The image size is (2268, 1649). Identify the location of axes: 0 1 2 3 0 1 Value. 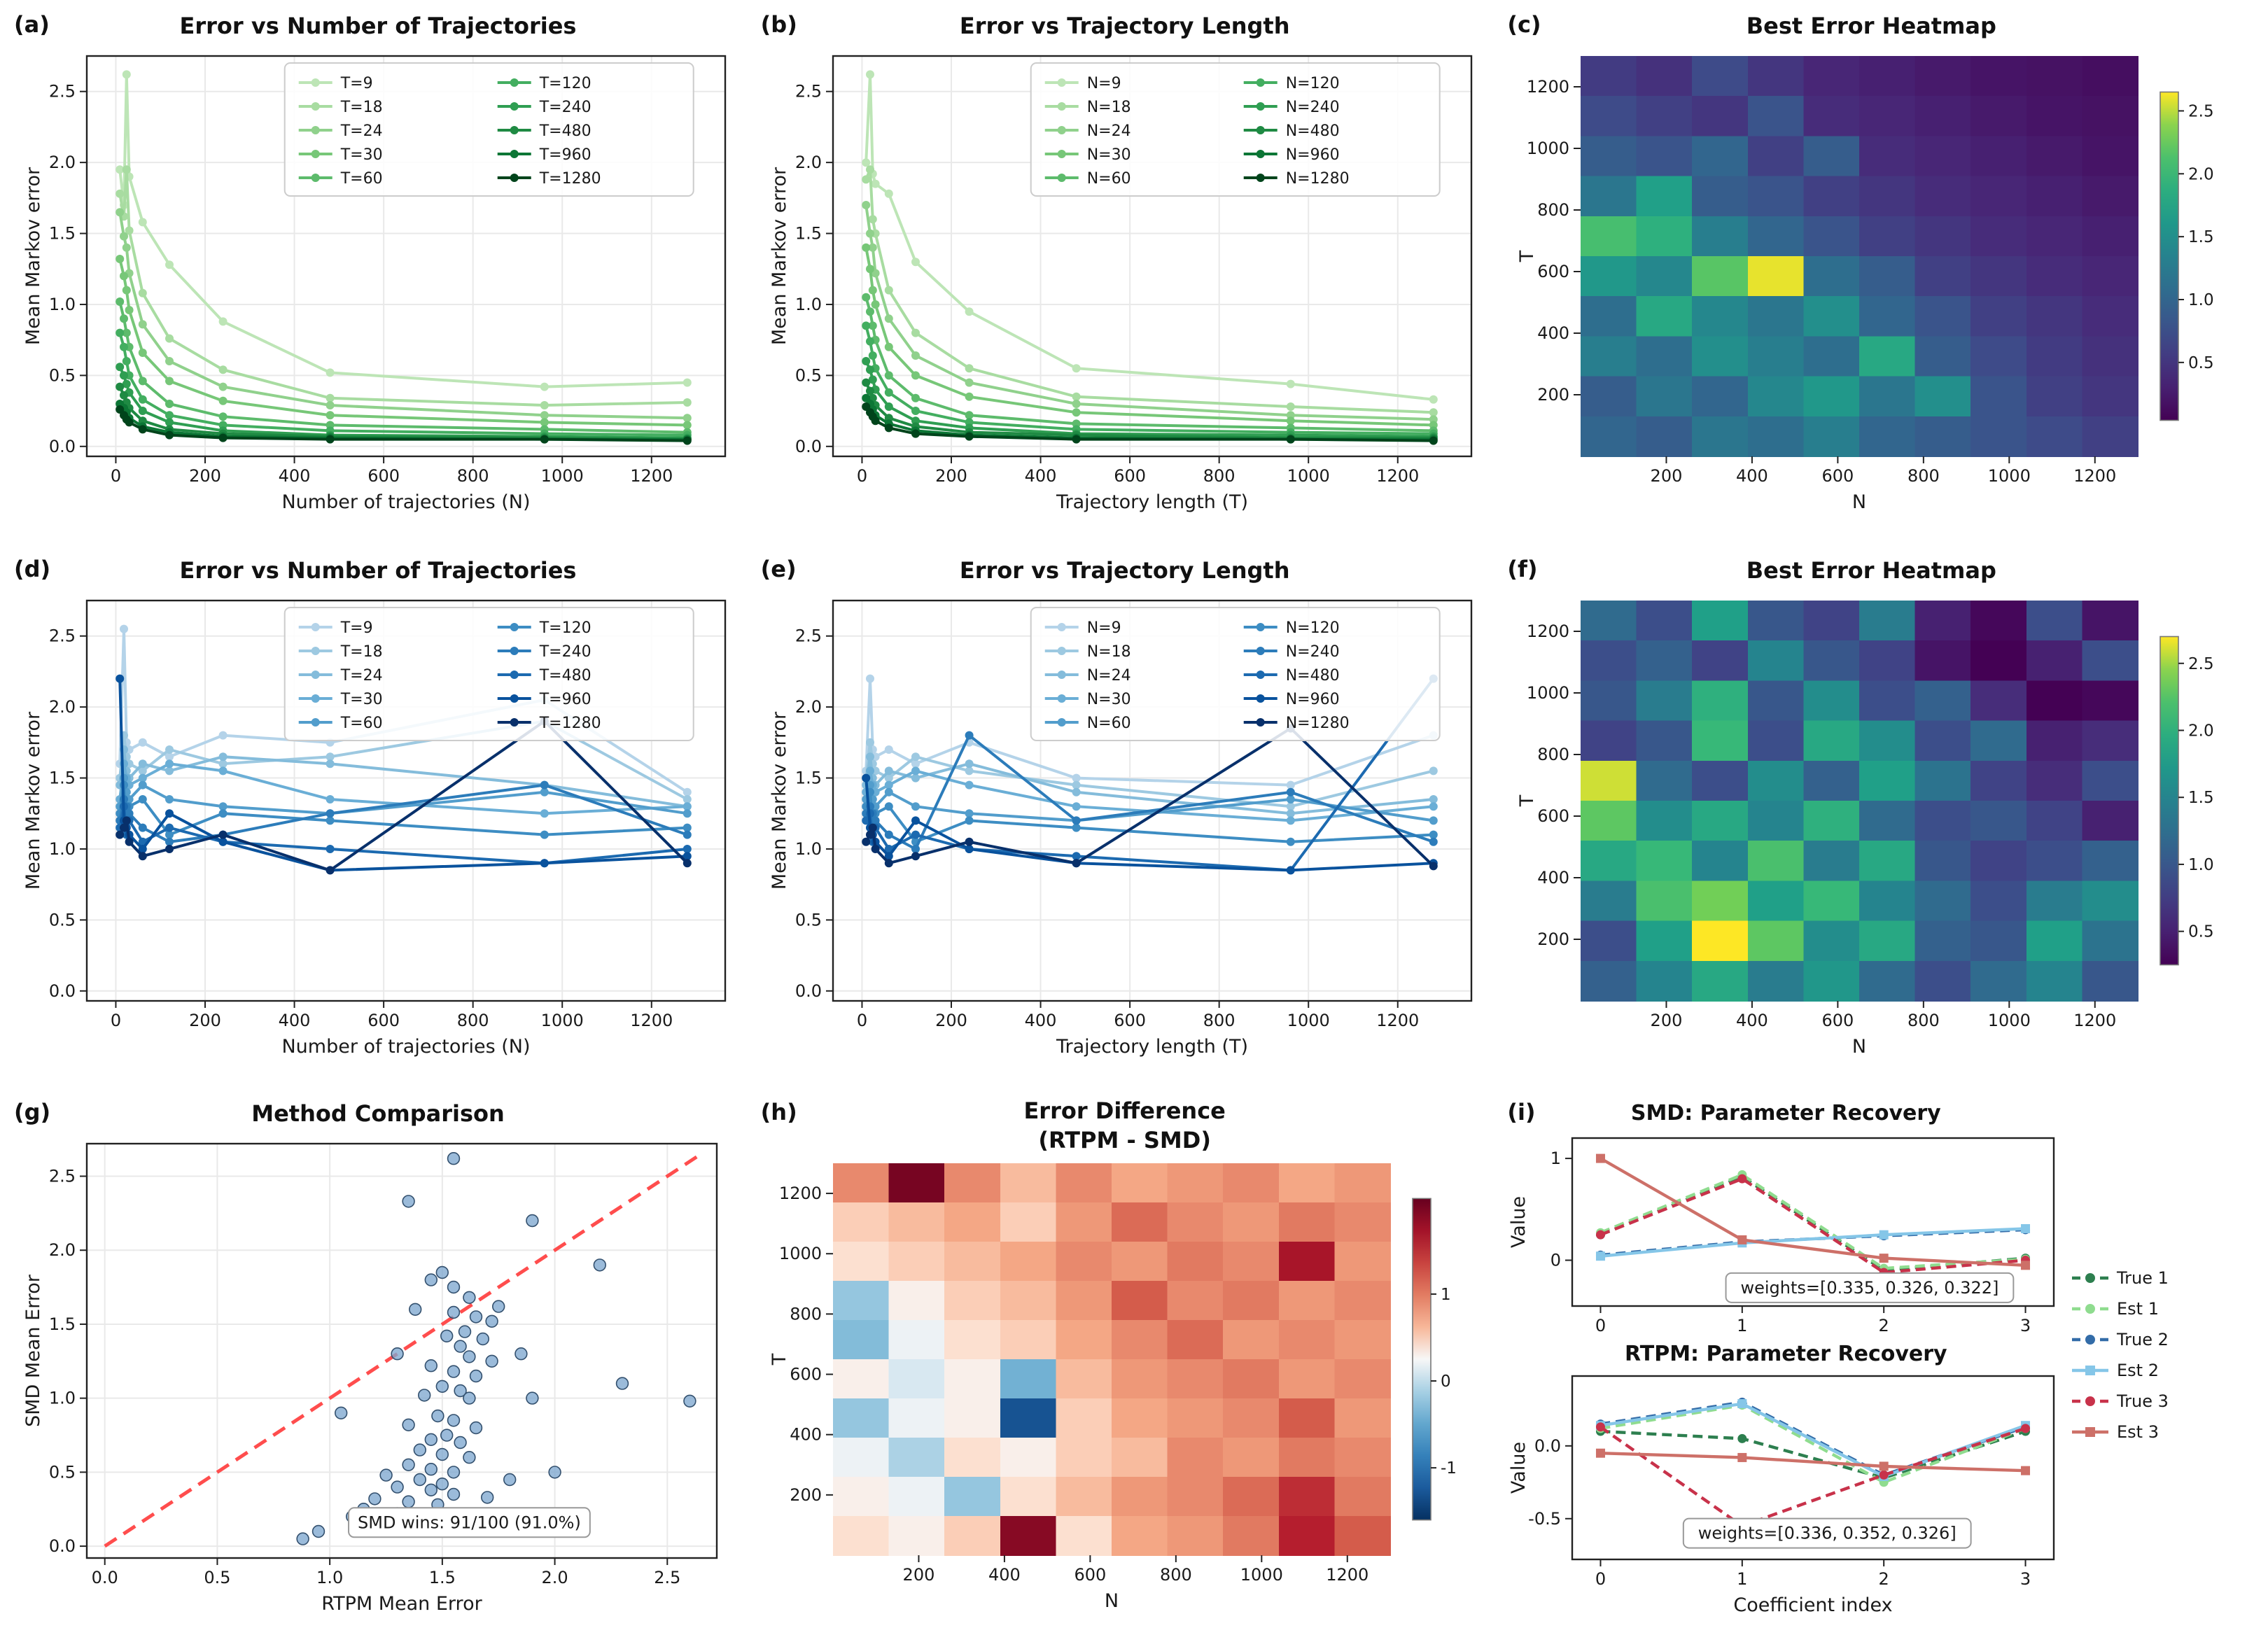
(1780, 1237).